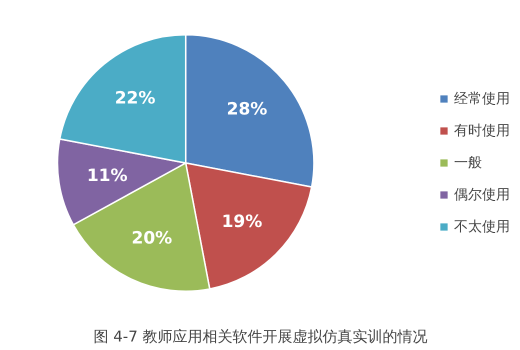 The width and height of the screenshot is (520, 350). I want to click on legend-label: 有时使用, so click(482, 131).